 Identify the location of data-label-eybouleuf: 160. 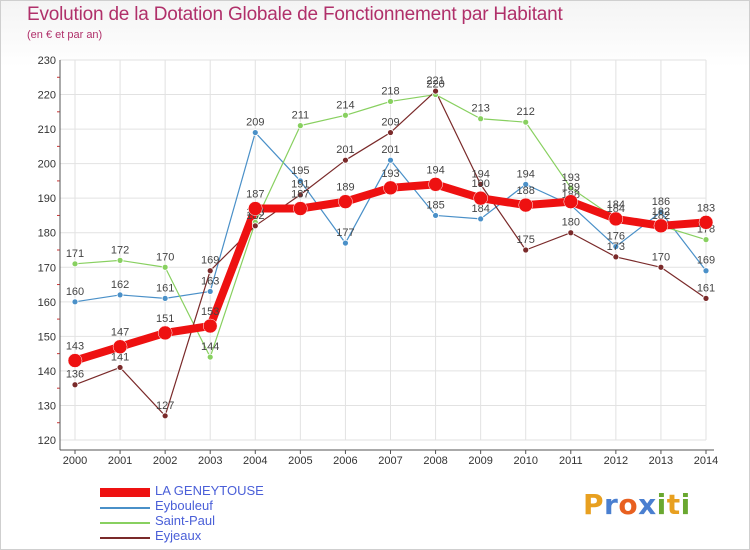
(75, 292).